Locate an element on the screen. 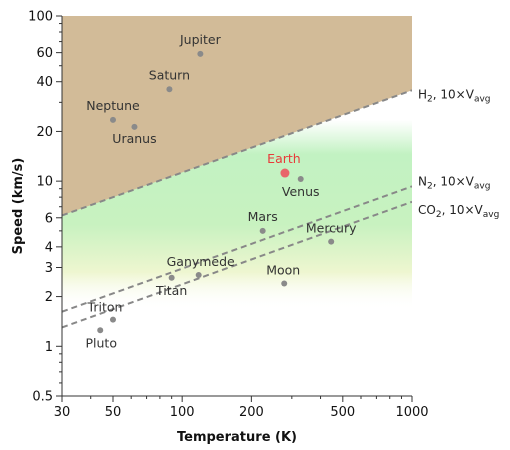  line-labels: H2, 10×Vavg N2, 10×Vavg CO2, 10×Vavg is located at coordinates (458, 153).